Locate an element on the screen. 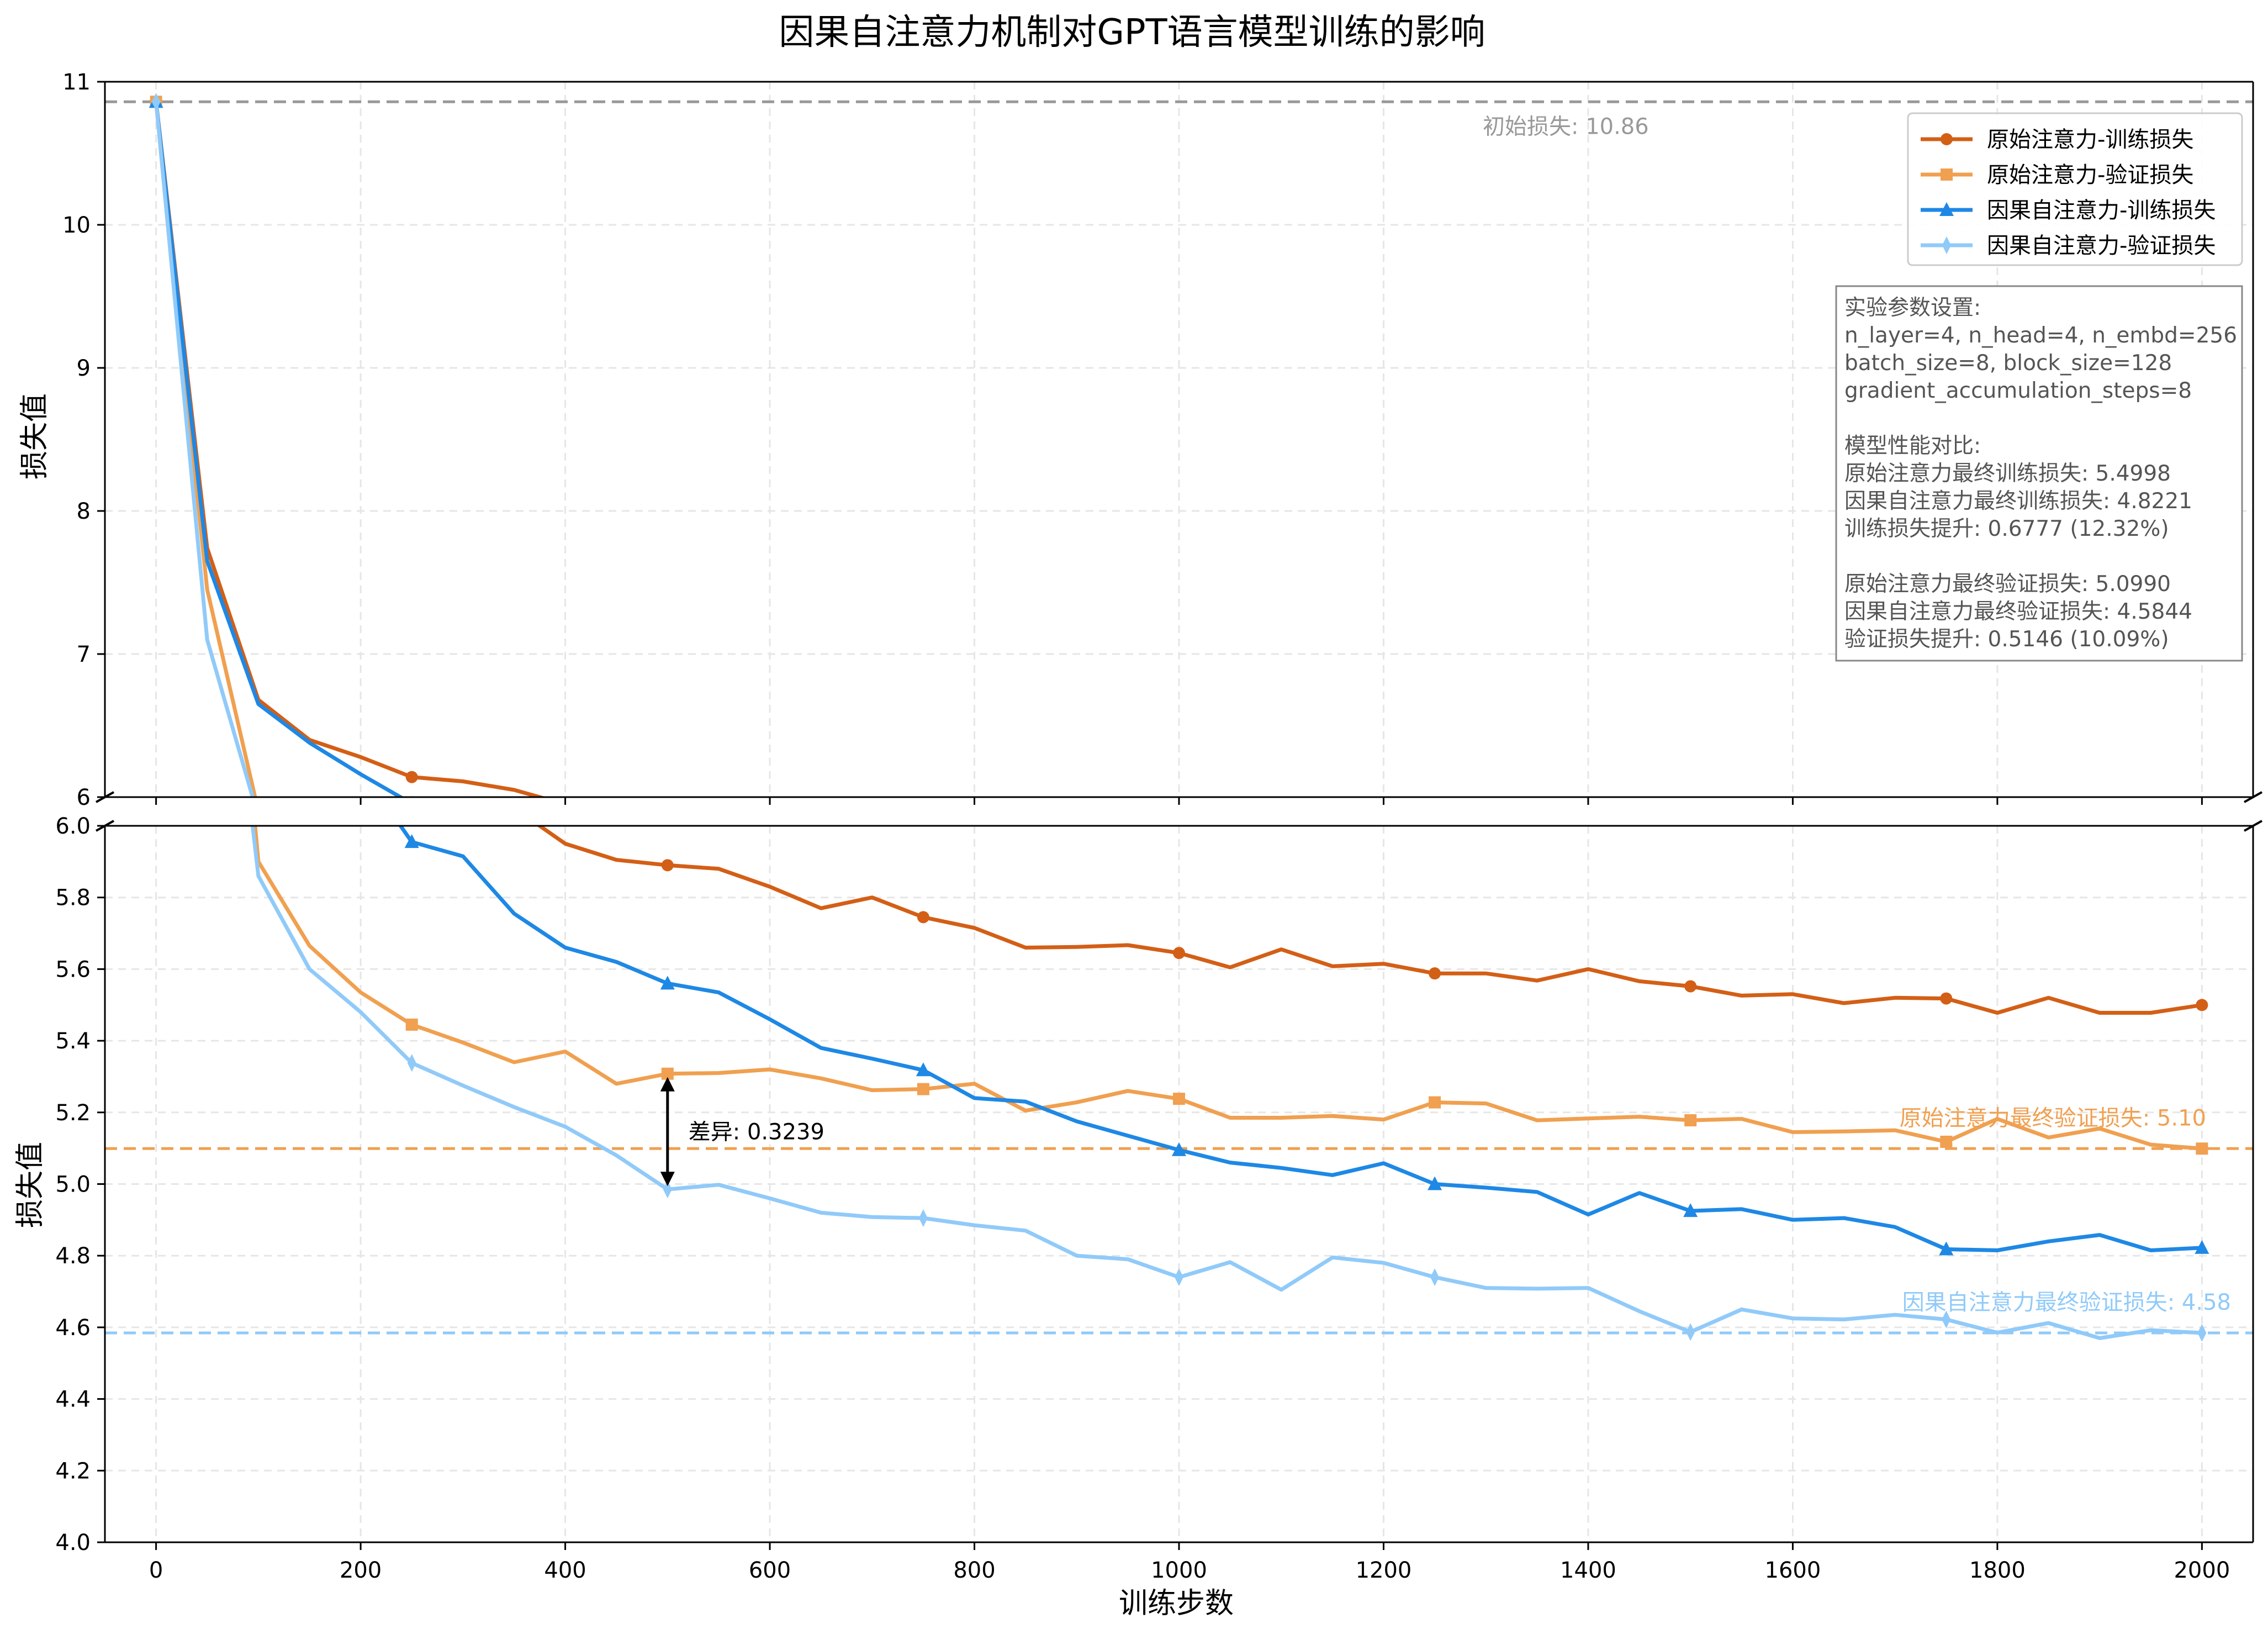 The height and width of the screenshot is (1629, 2268). x-tick-label: 1800 is located at coordinates (1997, 1570).